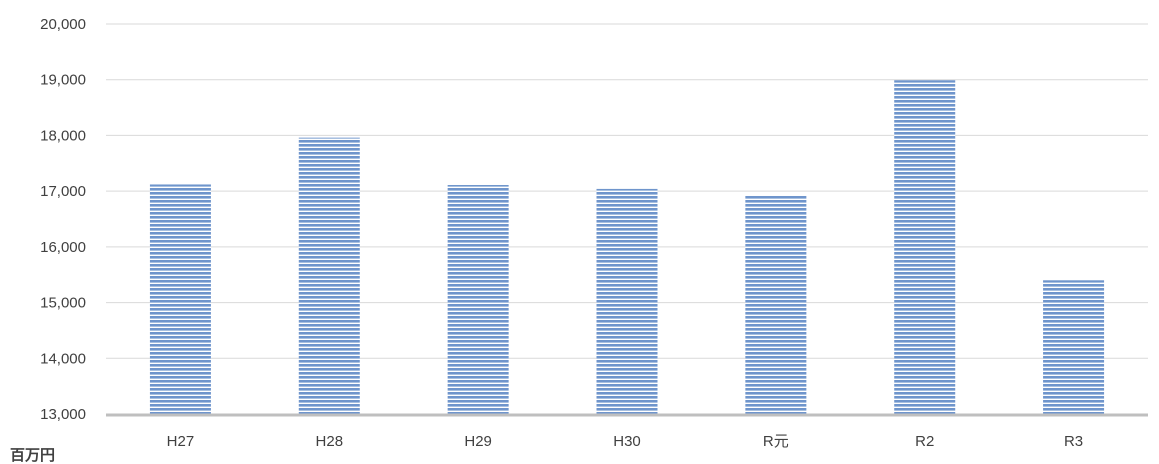  What do you see at coordinates (63, 358) in the screenshot?
I see `y-tick-label: 14,000` at bounding box center [63, 358].